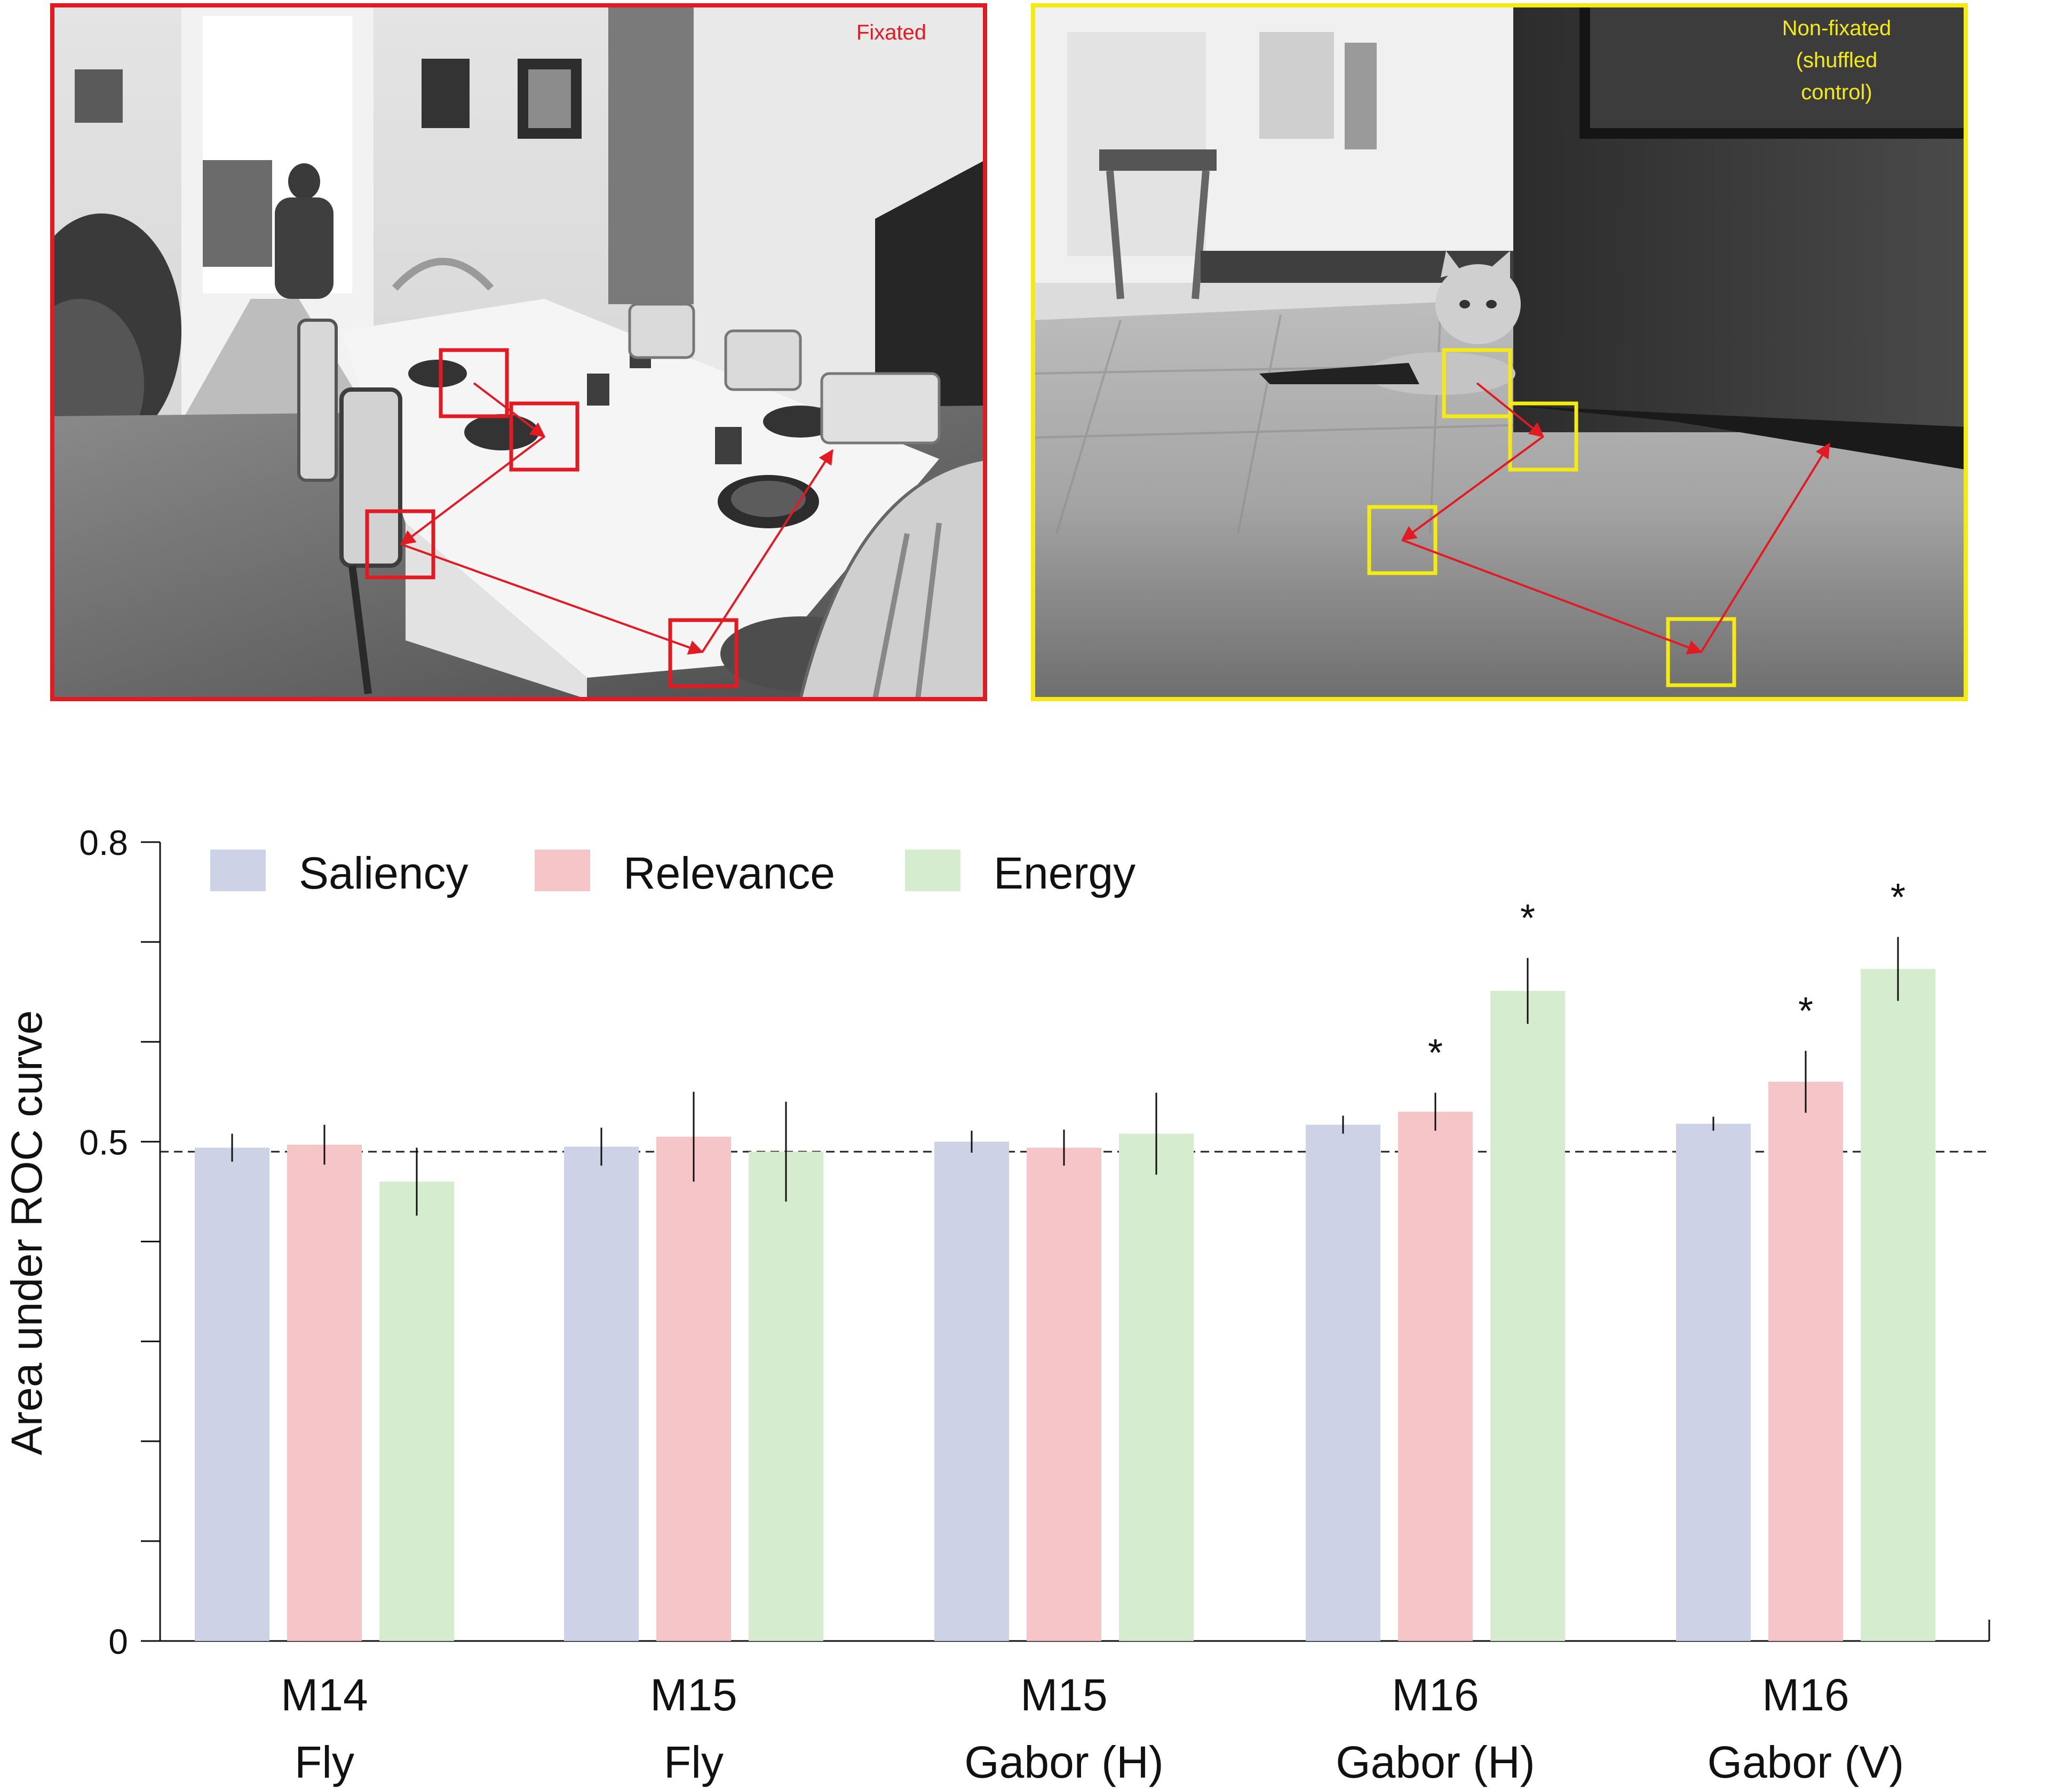  What do you see at coordinates (383, 873) in the screenshot?
I see `legend-label-saliency: Saliency` at bounding box center [383, 873].